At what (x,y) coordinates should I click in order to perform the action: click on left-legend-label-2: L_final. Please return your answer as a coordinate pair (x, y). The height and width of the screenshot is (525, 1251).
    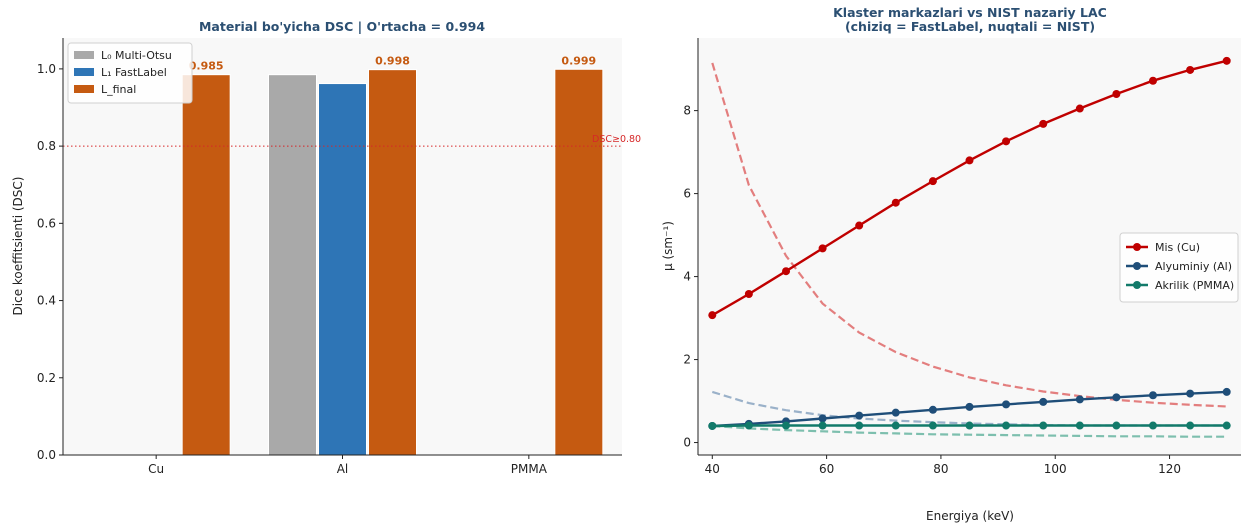
    Looking at the image, I should click on (118, 89).